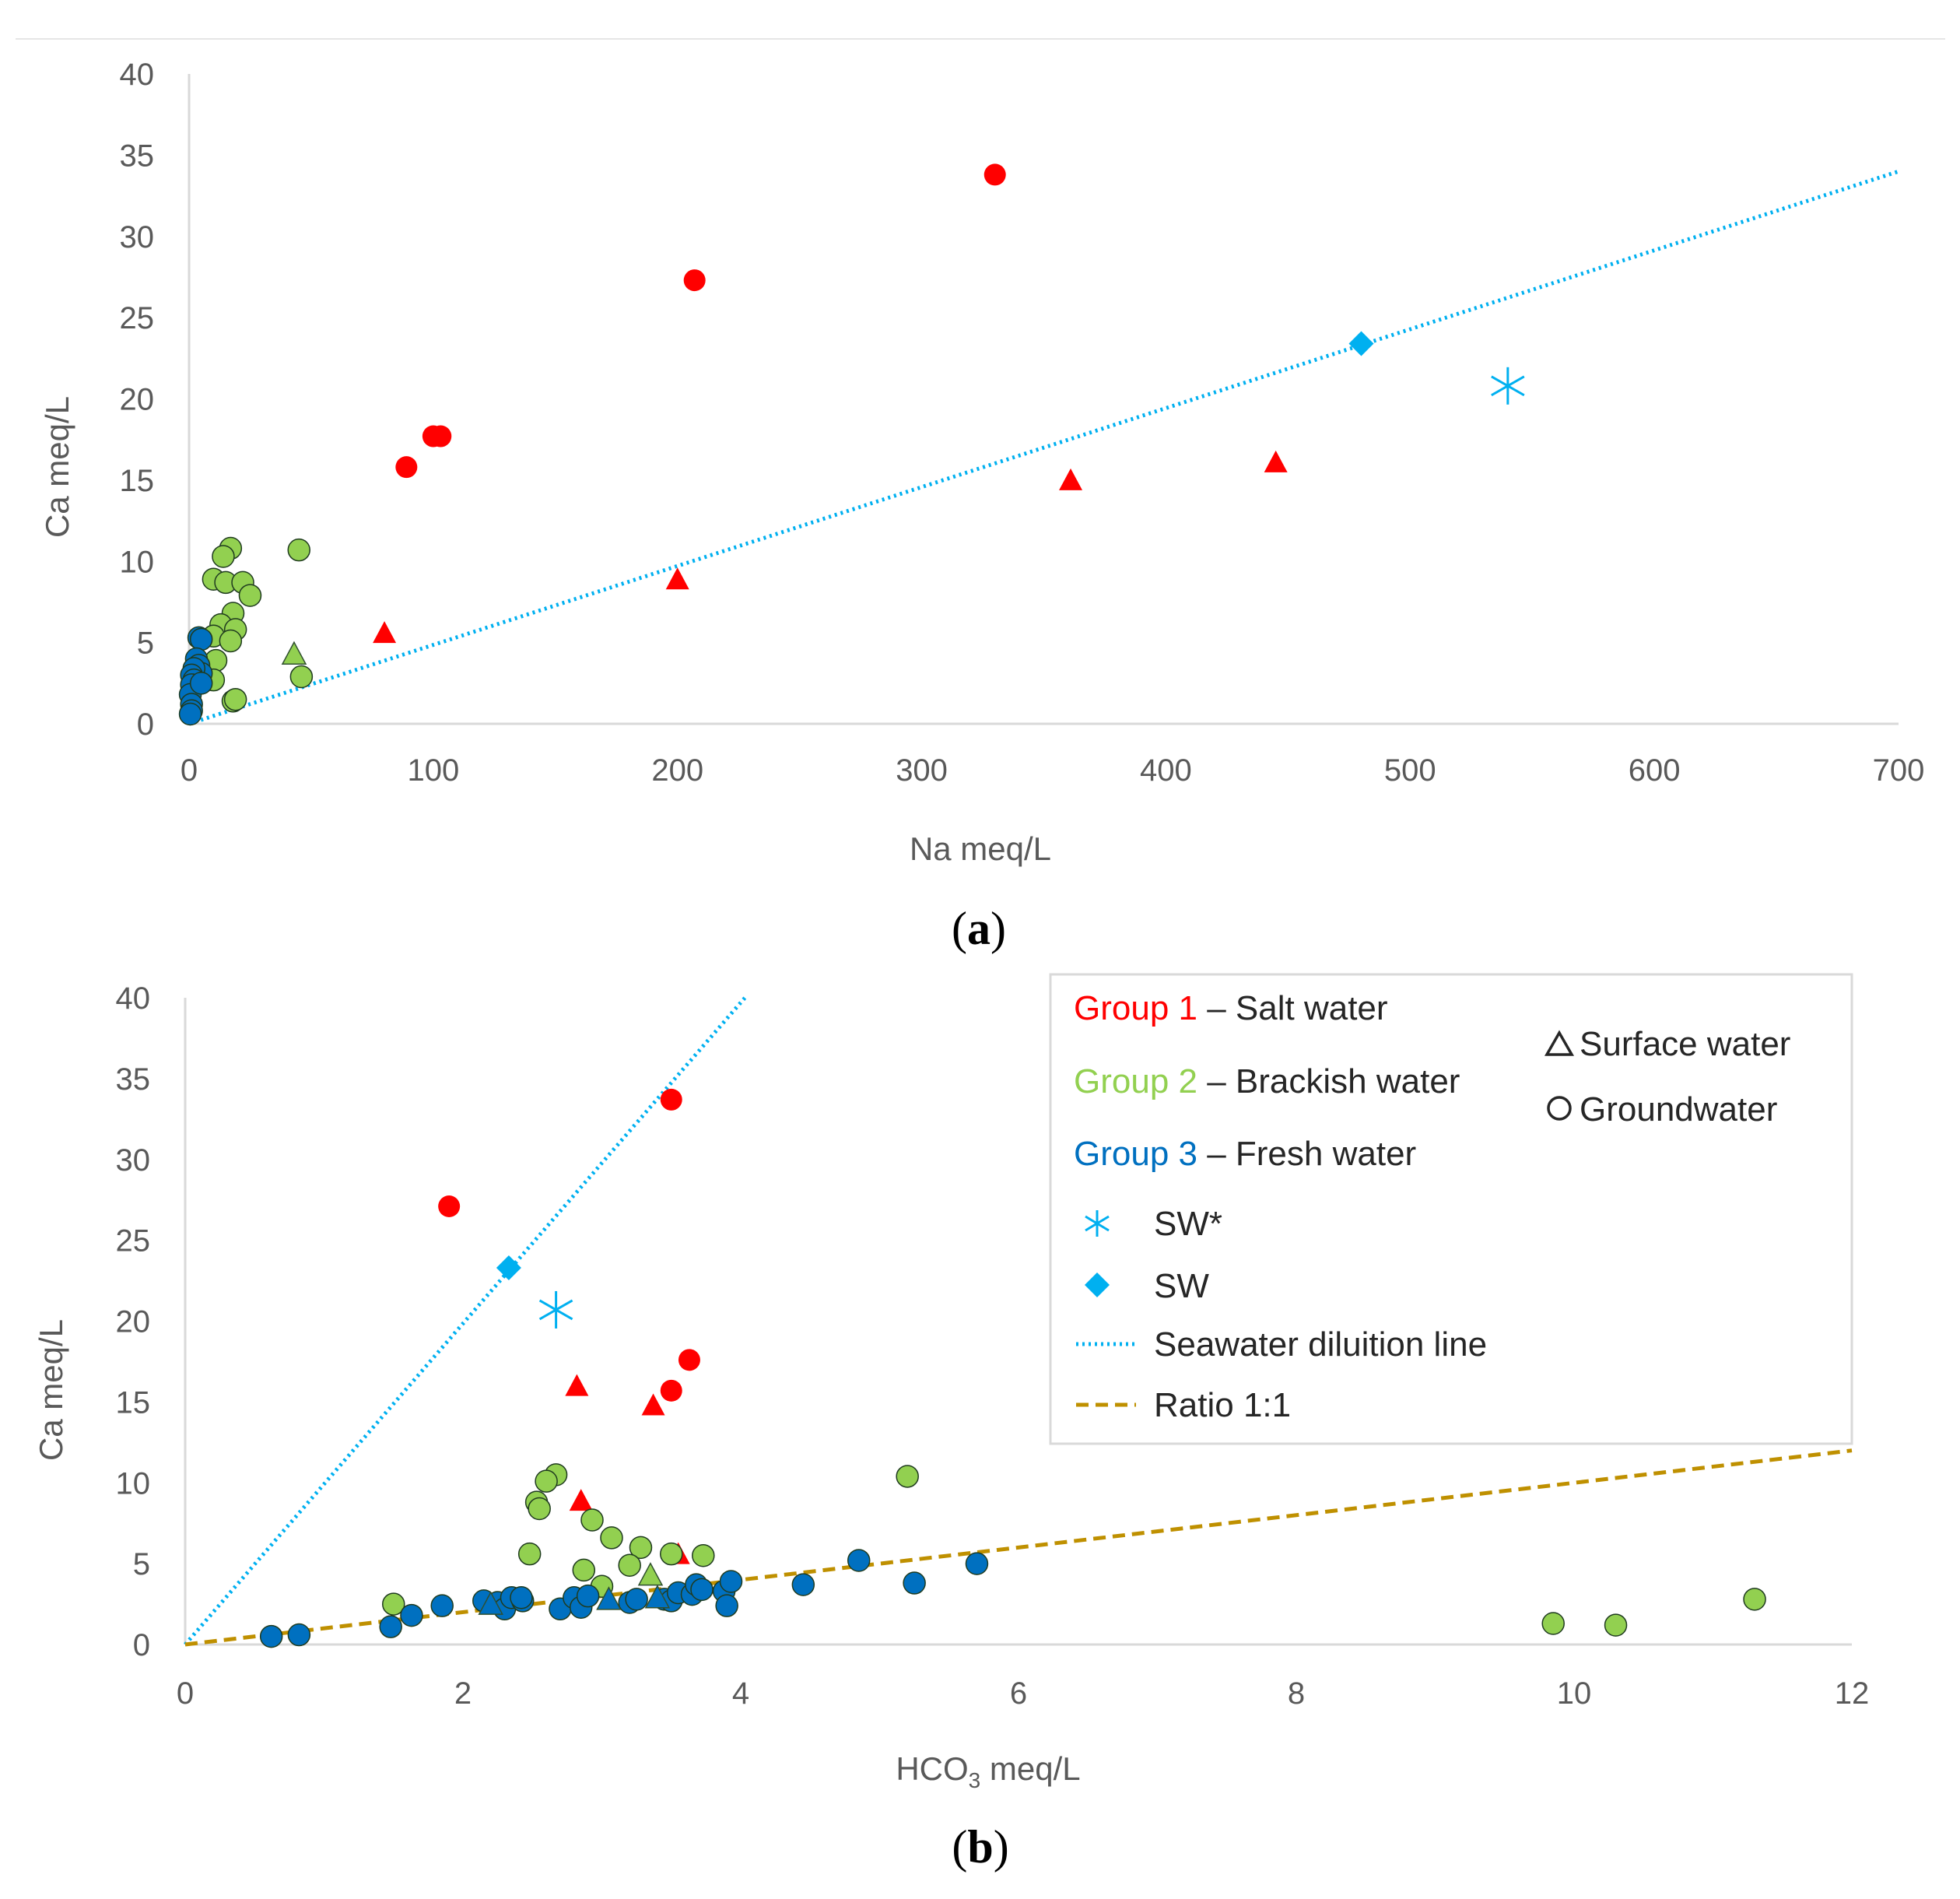 This screenshot has width=1960, height=1899. Describe the element at coordinates (51, 1390) in the screenshot. I see `chart-b-y-label: Ca meq/L` at that location.